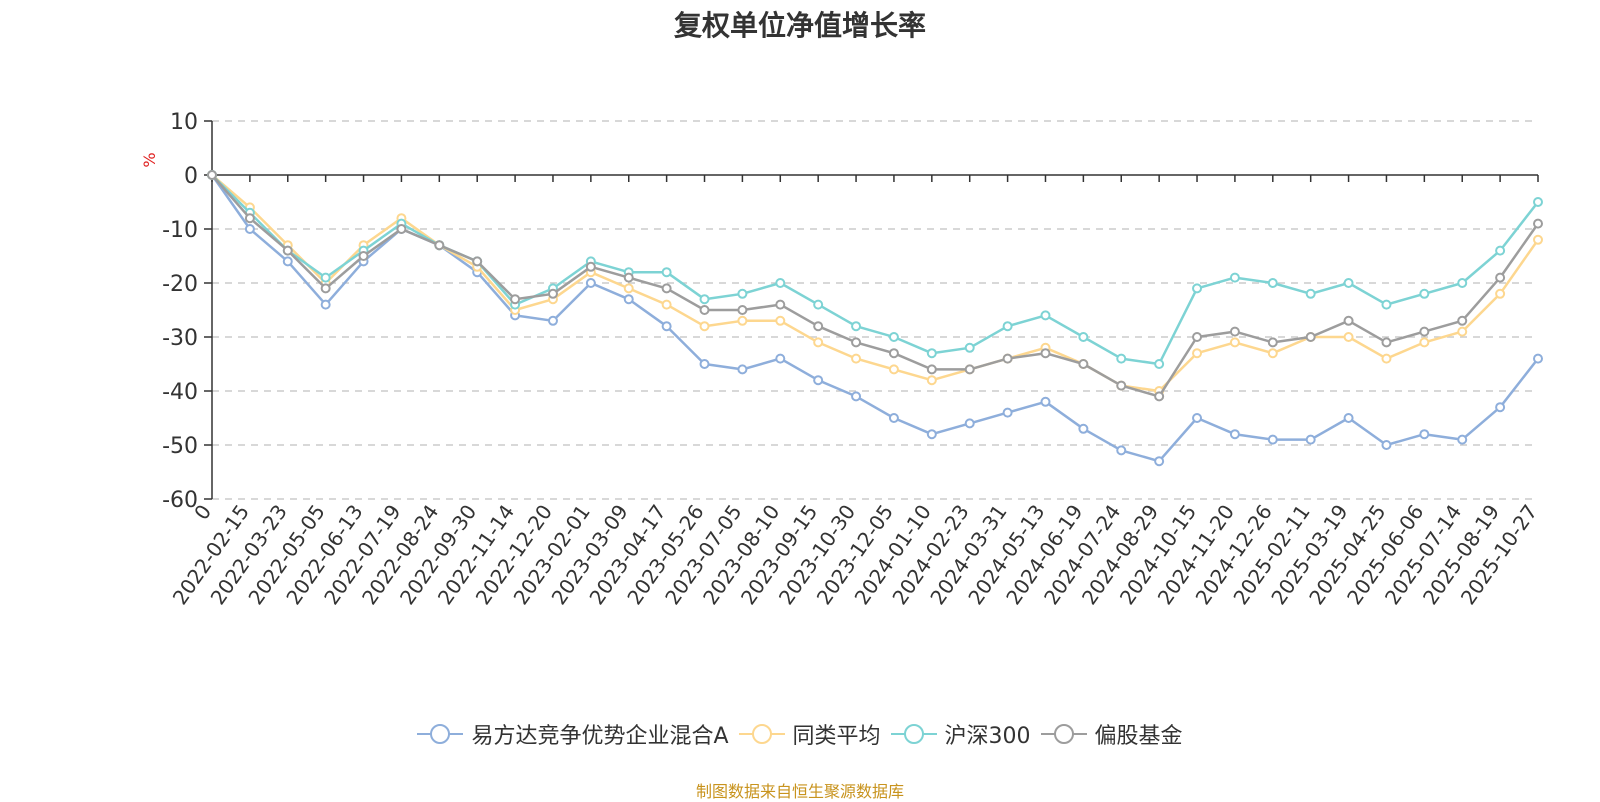 This screenshot has width=1600, height=802. I want to click on legend-item: 同类平均, so click(809, 734).